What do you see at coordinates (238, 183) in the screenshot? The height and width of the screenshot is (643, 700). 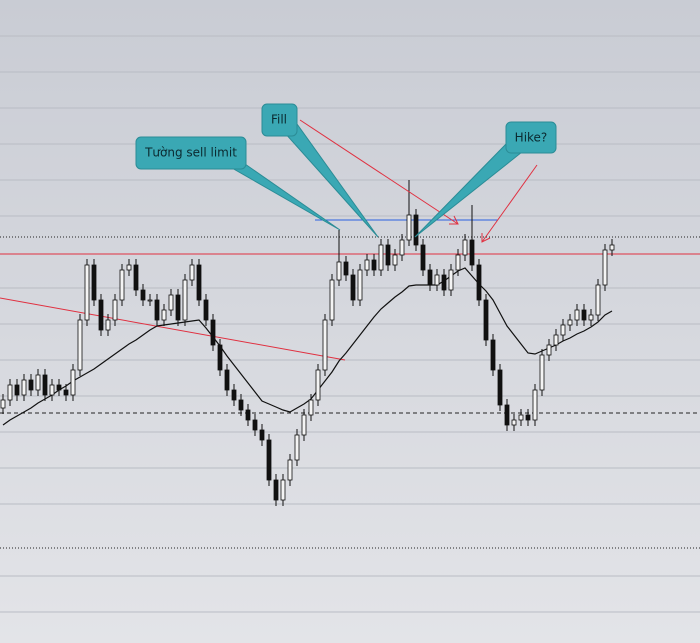 I see `callout: Tường sell limit` at bounding box center [238, 183].